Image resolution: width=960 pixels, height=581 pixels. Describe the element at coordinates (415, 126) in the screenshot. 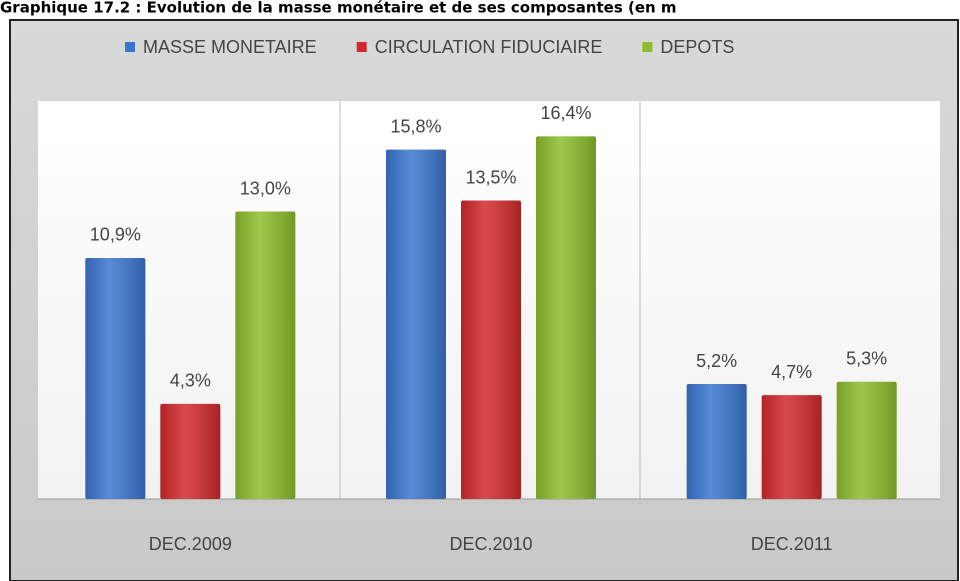

I see `data-label: 15,8%` at that location.